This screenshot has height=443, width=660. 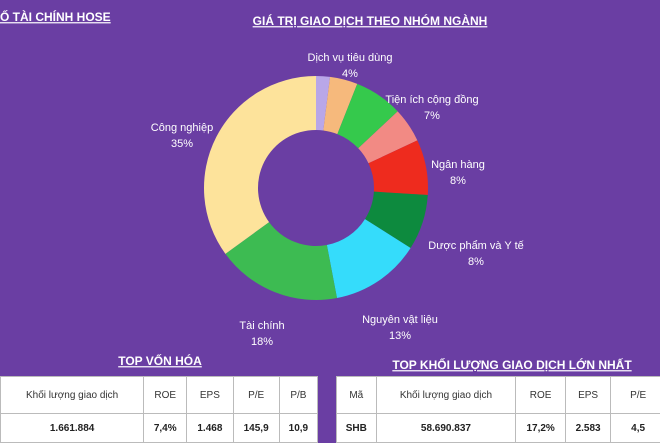 What do you see at coordinates (160, 360) in the screenshot?
I see `table-title: TOP VỐN HÓA` at bounding box center [160, 360].